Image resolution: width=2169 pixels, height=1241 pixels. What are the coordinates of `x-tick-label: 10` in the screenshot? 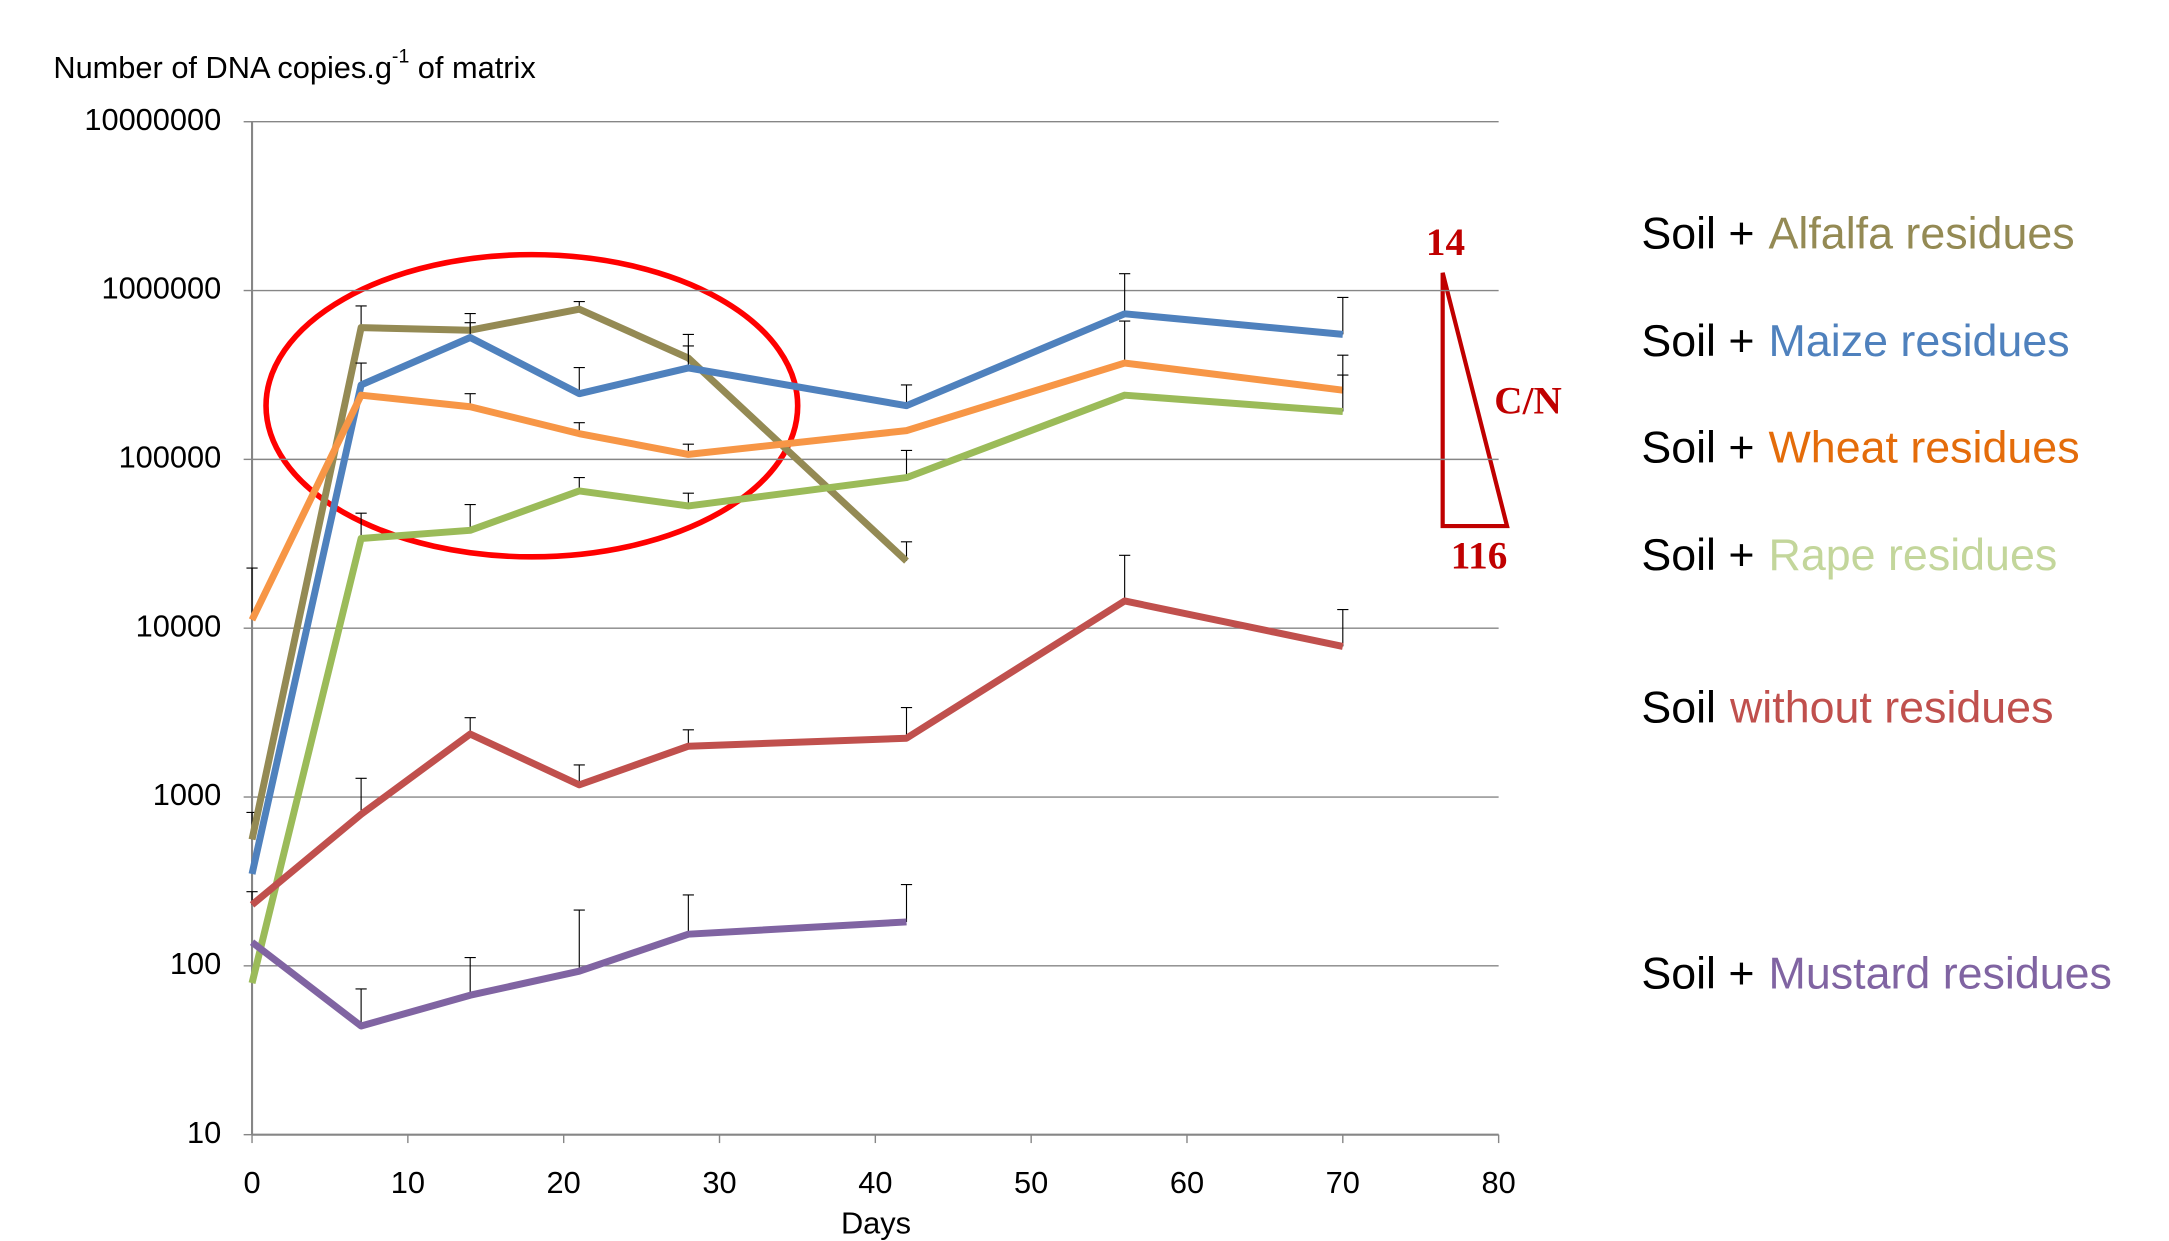 It's located at (408, 1182).